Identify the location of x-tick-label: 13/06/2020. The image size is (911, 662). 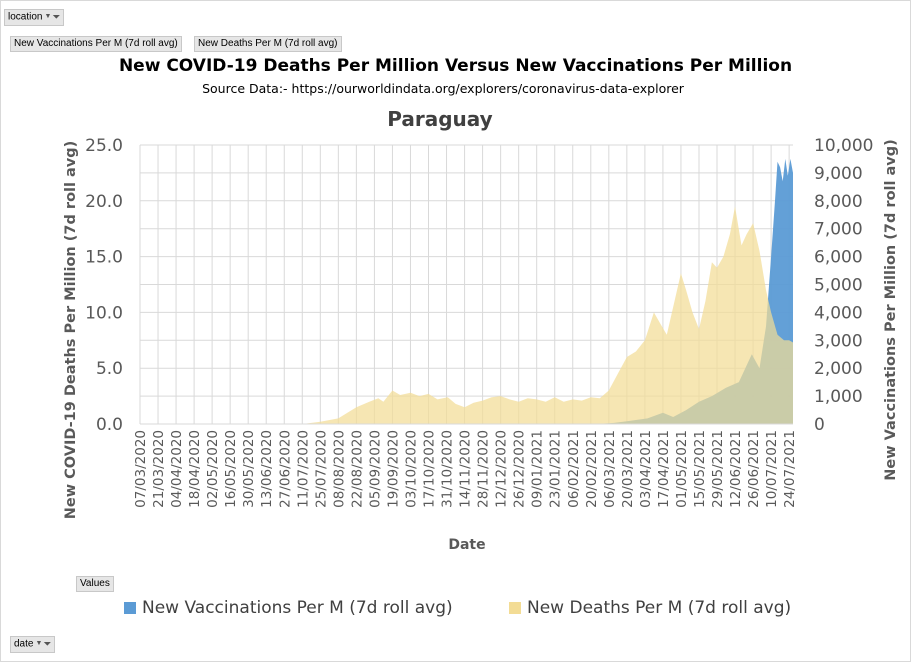
(267, 469).